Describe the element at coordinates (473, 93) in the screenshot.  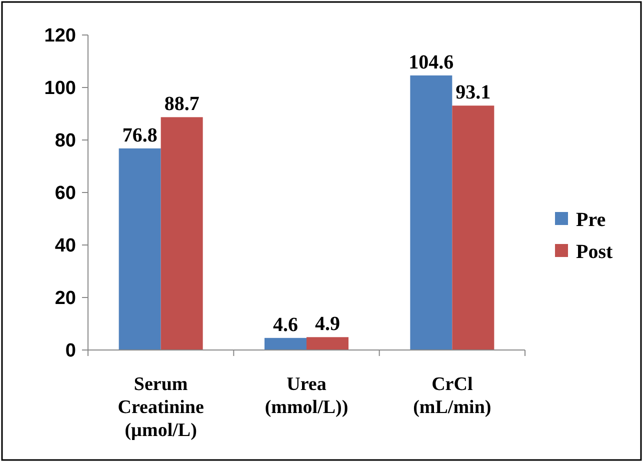
I see `data-label: 93.1` at that location.